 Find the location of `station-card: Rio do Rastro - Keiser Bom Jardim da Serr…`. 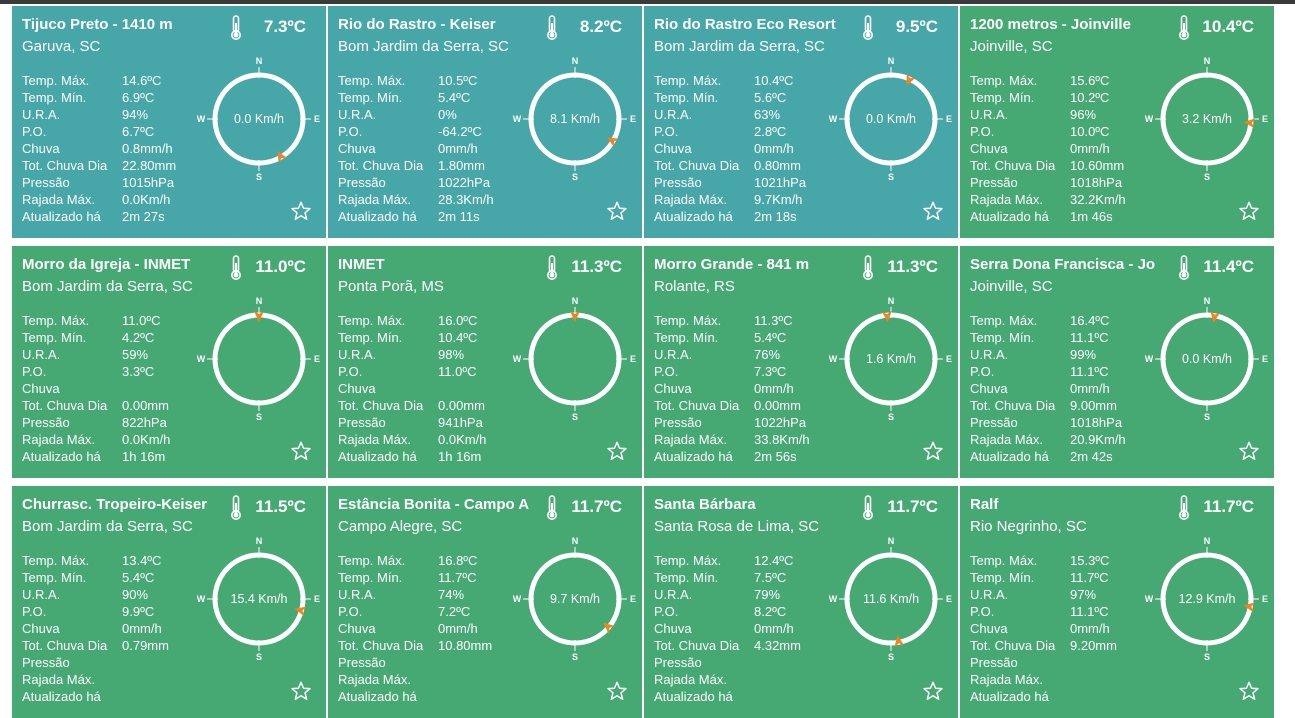

station-card: Rio do Rastro - Keiser Bom Jardim da Serr… is located at coordinates (485, 122).